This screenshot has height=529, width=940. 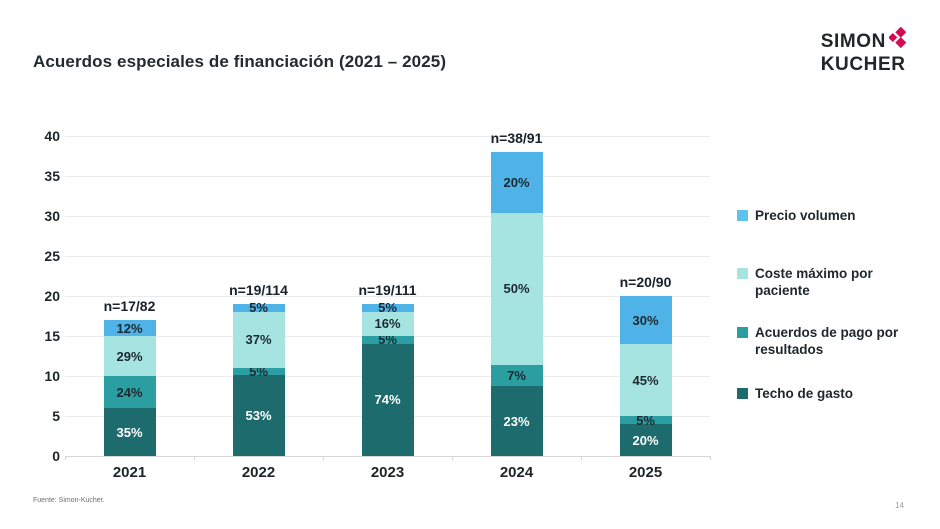 I want to click on legend-item-techo-de-gasto: Techo de gasto, so click(x=795, y=393).